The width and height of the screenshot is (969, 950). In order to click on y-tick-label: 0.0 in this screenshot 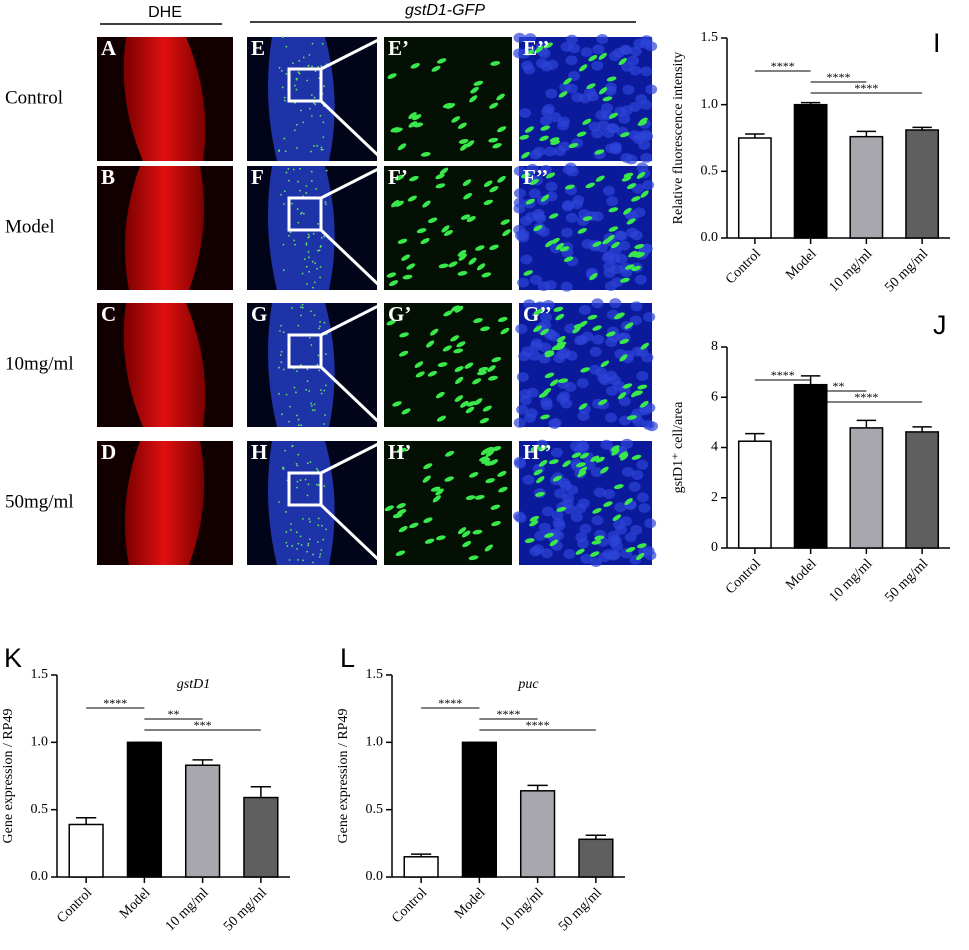, I will do `click(710, 237)`.